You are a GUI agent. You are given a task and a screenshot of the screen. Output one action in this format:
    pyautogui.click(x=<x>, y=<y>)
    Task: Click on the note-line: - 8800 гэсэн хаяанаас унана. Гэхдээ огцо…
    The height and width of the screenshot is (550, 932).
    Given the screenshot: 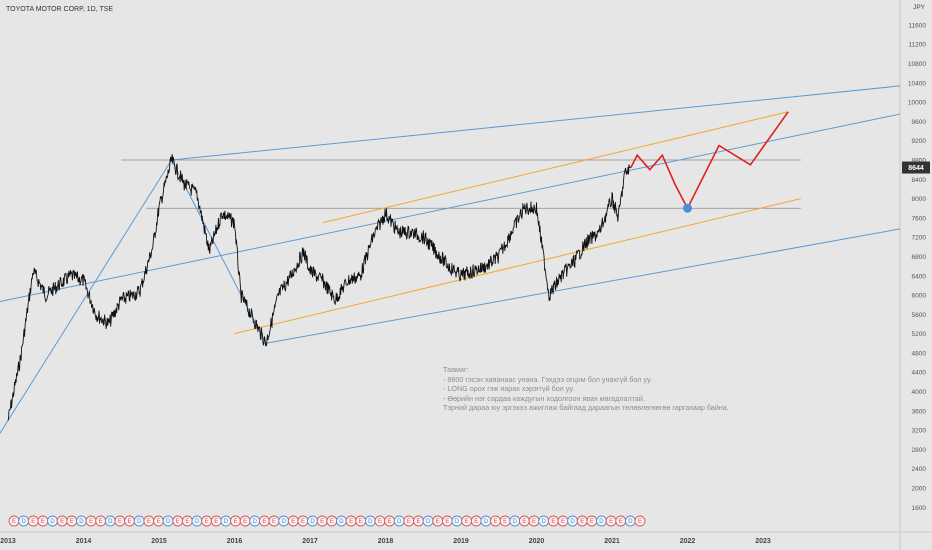 What is the action you would take?
    pyautogui.click(x=547, y=379)
    